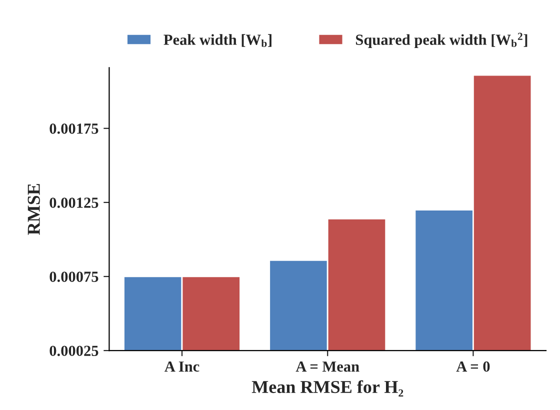 This screenshot has height=410, width=560. I want to click on legend-label: Peak width [W$_{b}$], so click(218, 40).